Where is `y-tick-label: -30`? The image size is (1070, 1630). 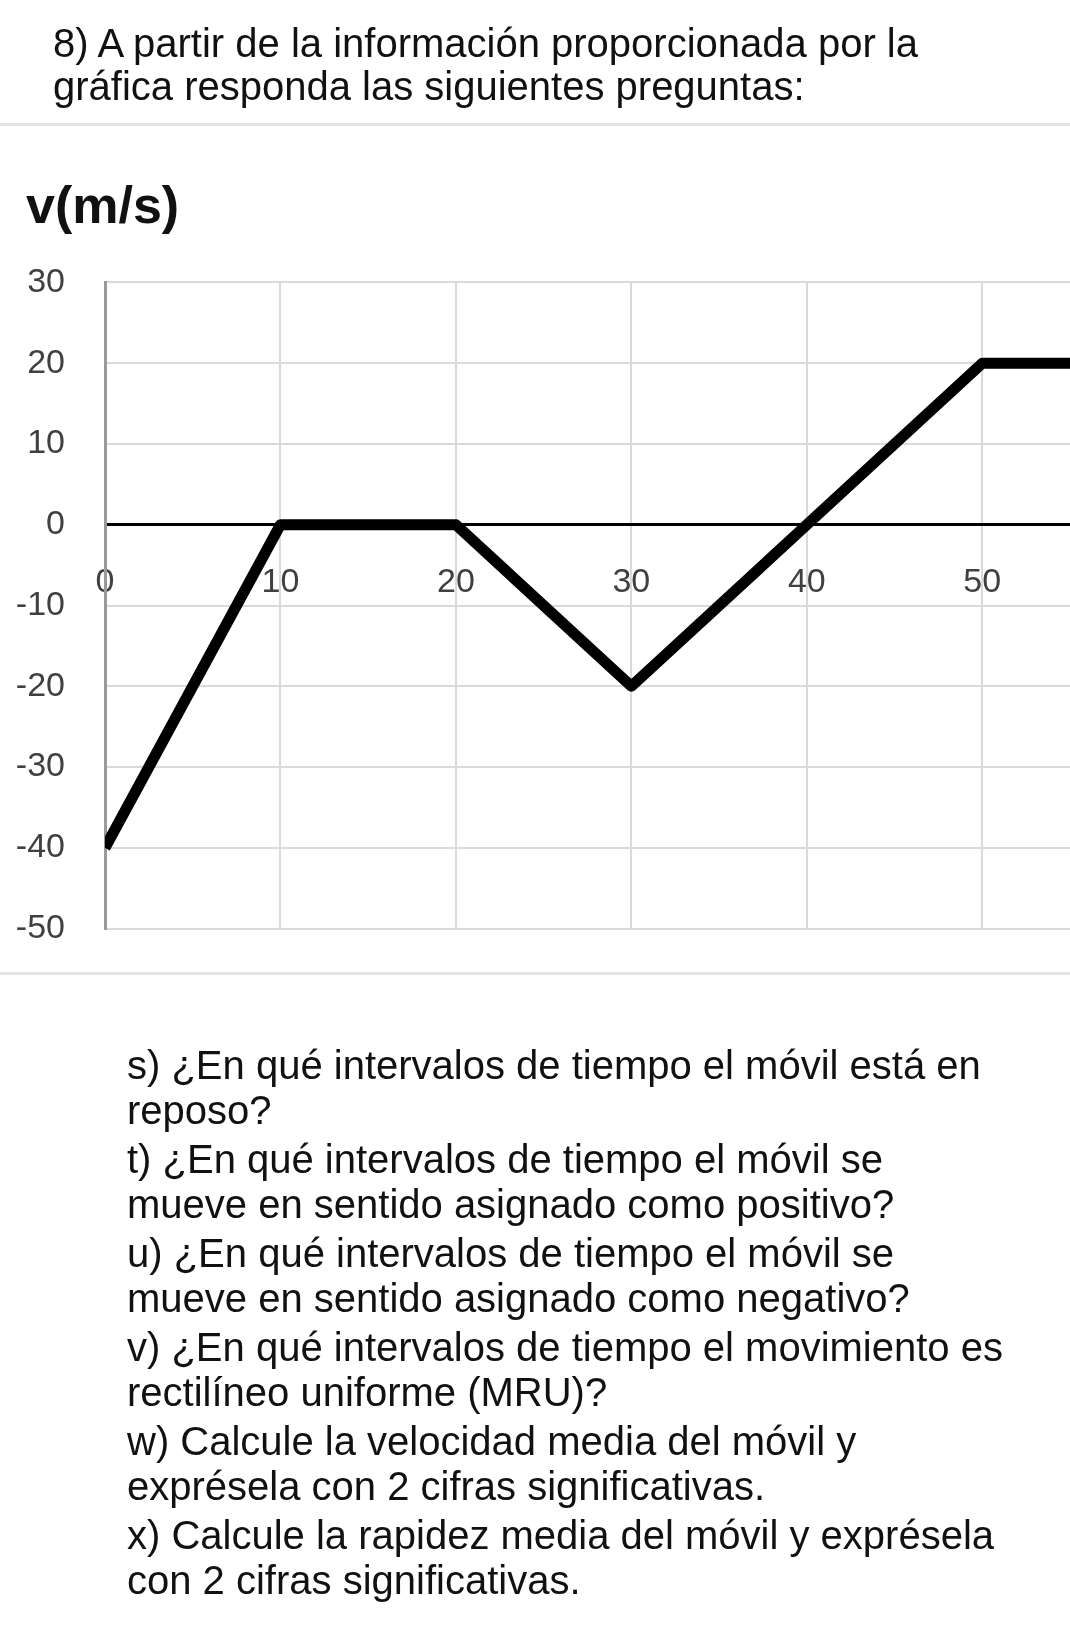
y-tick-label: -30 is located at coordinates (40, 764).